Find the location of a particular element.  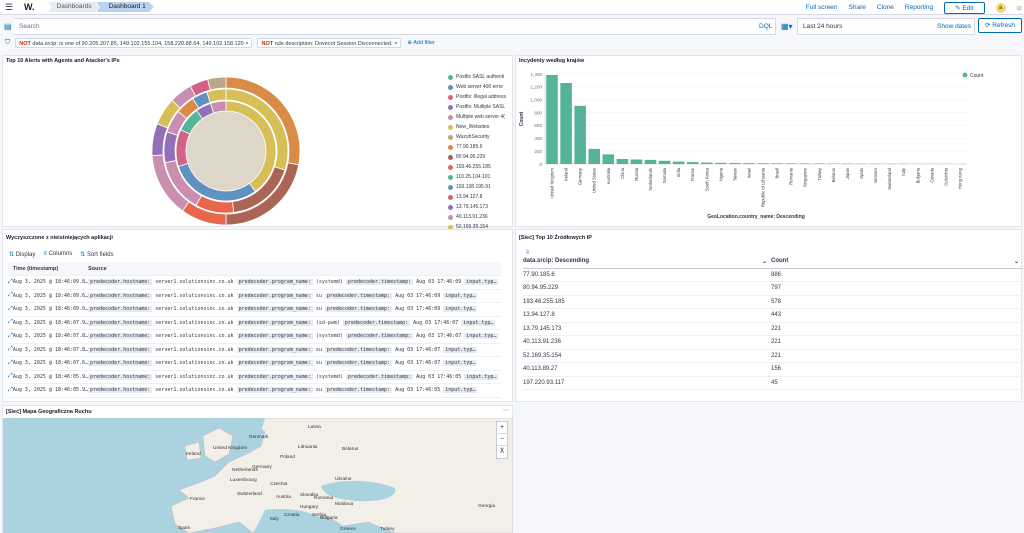

legend-item: 193.46.255.185 is located at coordinates (477, 167).